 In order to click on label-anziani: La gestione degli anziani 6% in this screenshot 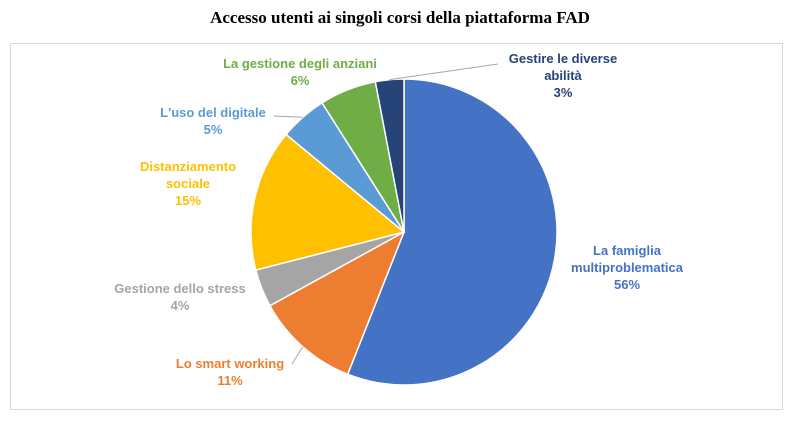, I will do `click(300, 72)`.